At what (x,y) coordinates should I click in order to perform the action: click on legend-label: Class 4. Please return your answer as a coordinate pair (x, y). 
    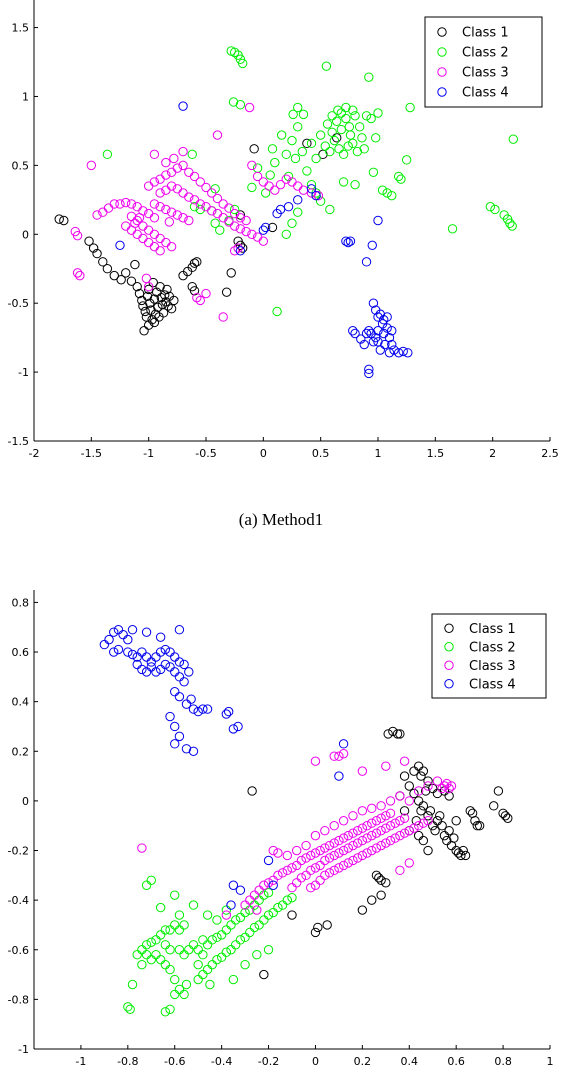
    Looking at the image, I should click on (492, 684).